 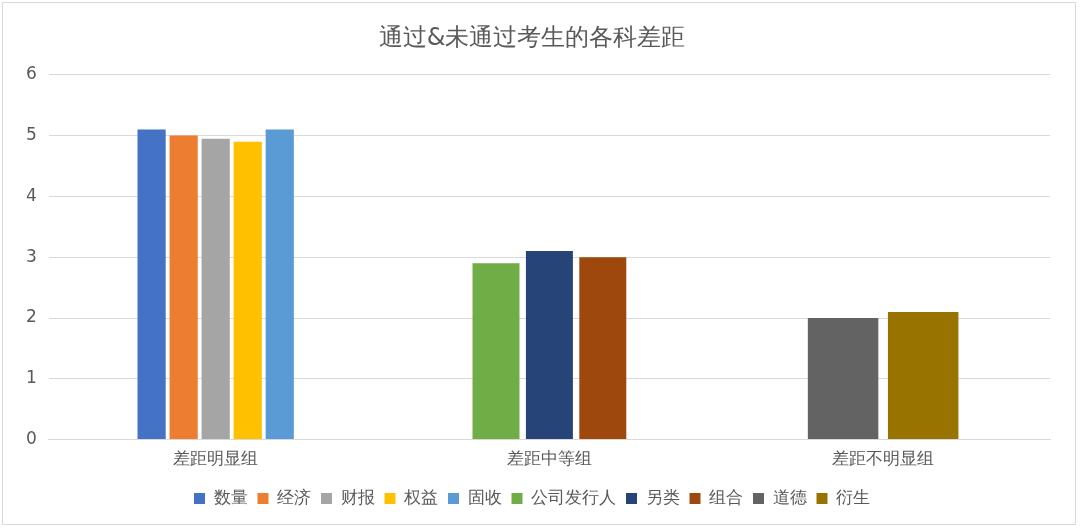 I want to click on chart-title: 通过&未通过考生的各科差距, so click(x=532, y=36).